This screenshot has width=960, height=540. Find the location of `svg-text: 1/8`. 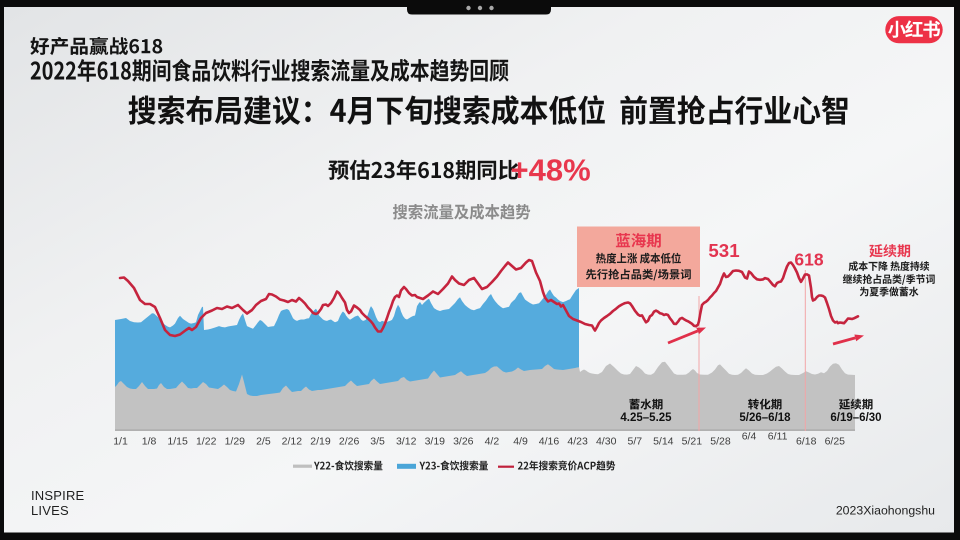

svg-text: 1/8 is located at coordinates (149, 442).